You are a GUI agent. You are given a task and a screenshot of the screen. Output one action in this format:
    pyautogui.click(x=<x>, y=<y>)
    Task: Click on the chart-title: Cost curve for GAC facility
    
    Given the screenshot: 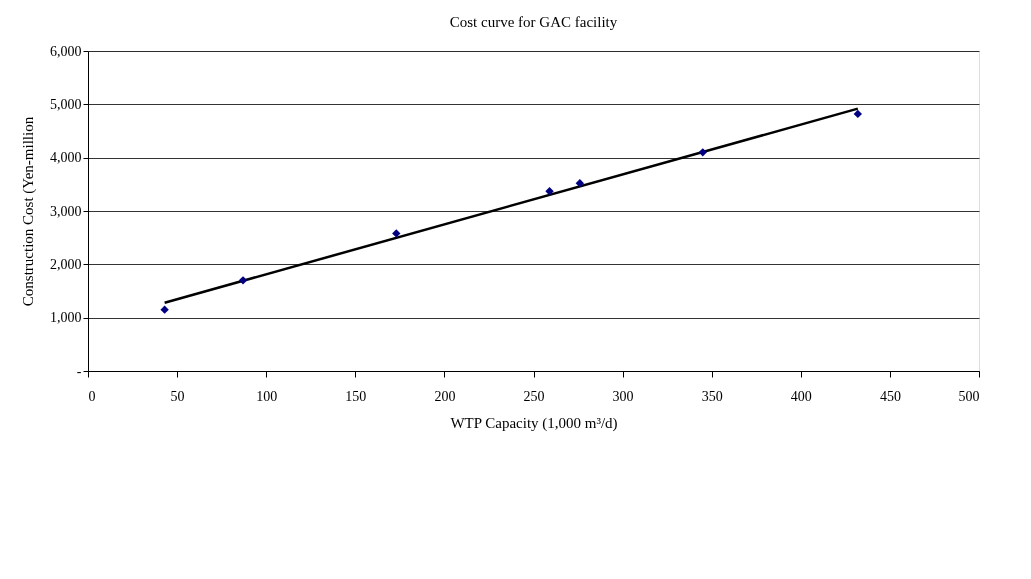 What is the action you would take?
    pyautogui.click(x=533, y=22)
    